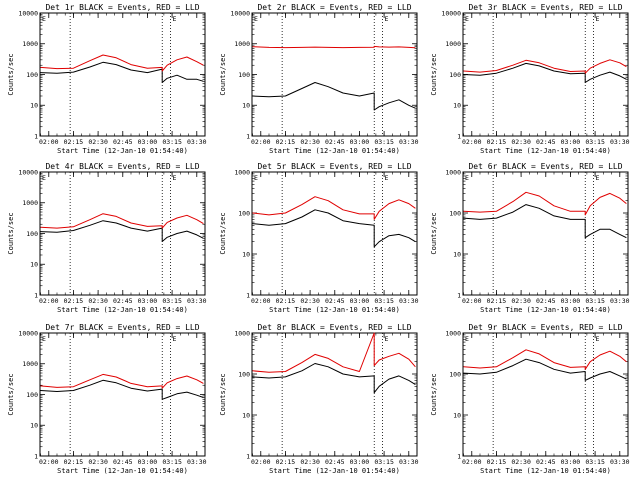 The width and height of the screenshot is (640, 480). What do you see at coordinates (122, 7) in the screenshot?
I see `panel-title: Det 1r BLACK = Events, RED = LLD` at bounding box center [122, 7].